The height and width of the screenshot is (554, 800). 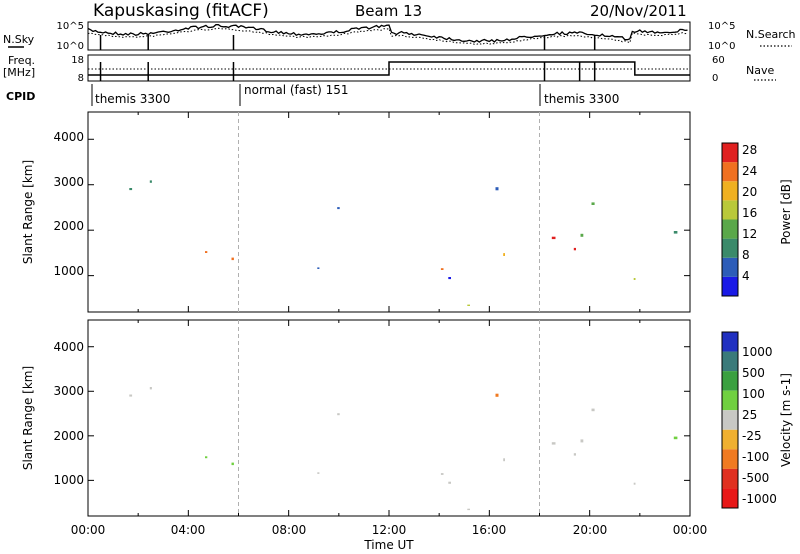 What do you see at coordinates (749, 150) in the screenshot?
I see `power-colorbar-tick-28: 28` at bounding box center [749, 150].